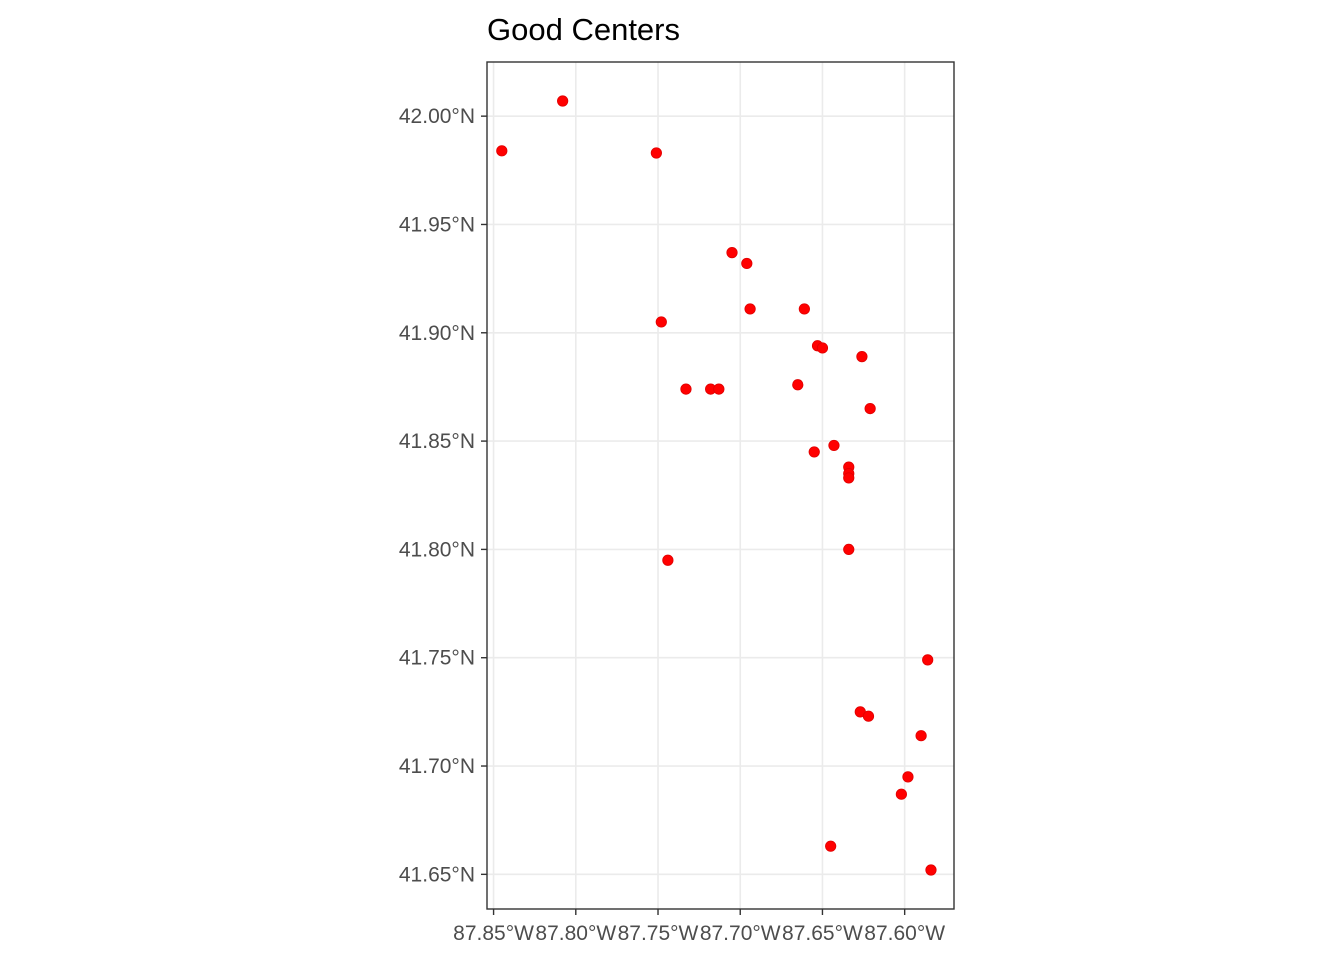 The image size is (1344, 960). What do you see at coordinates (740, 933) in the screenshot?
I see `x-tick-label-3: 87.70°W` at bounding box center [740, 933].